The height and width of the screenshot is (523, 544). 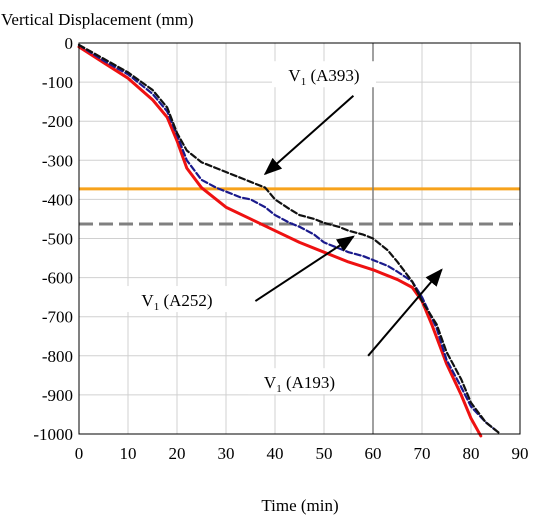 What do you see at coordinates (226, 453) in the screenshot?
I see `x-tick-label: 30` at bounding box center [226, 453].